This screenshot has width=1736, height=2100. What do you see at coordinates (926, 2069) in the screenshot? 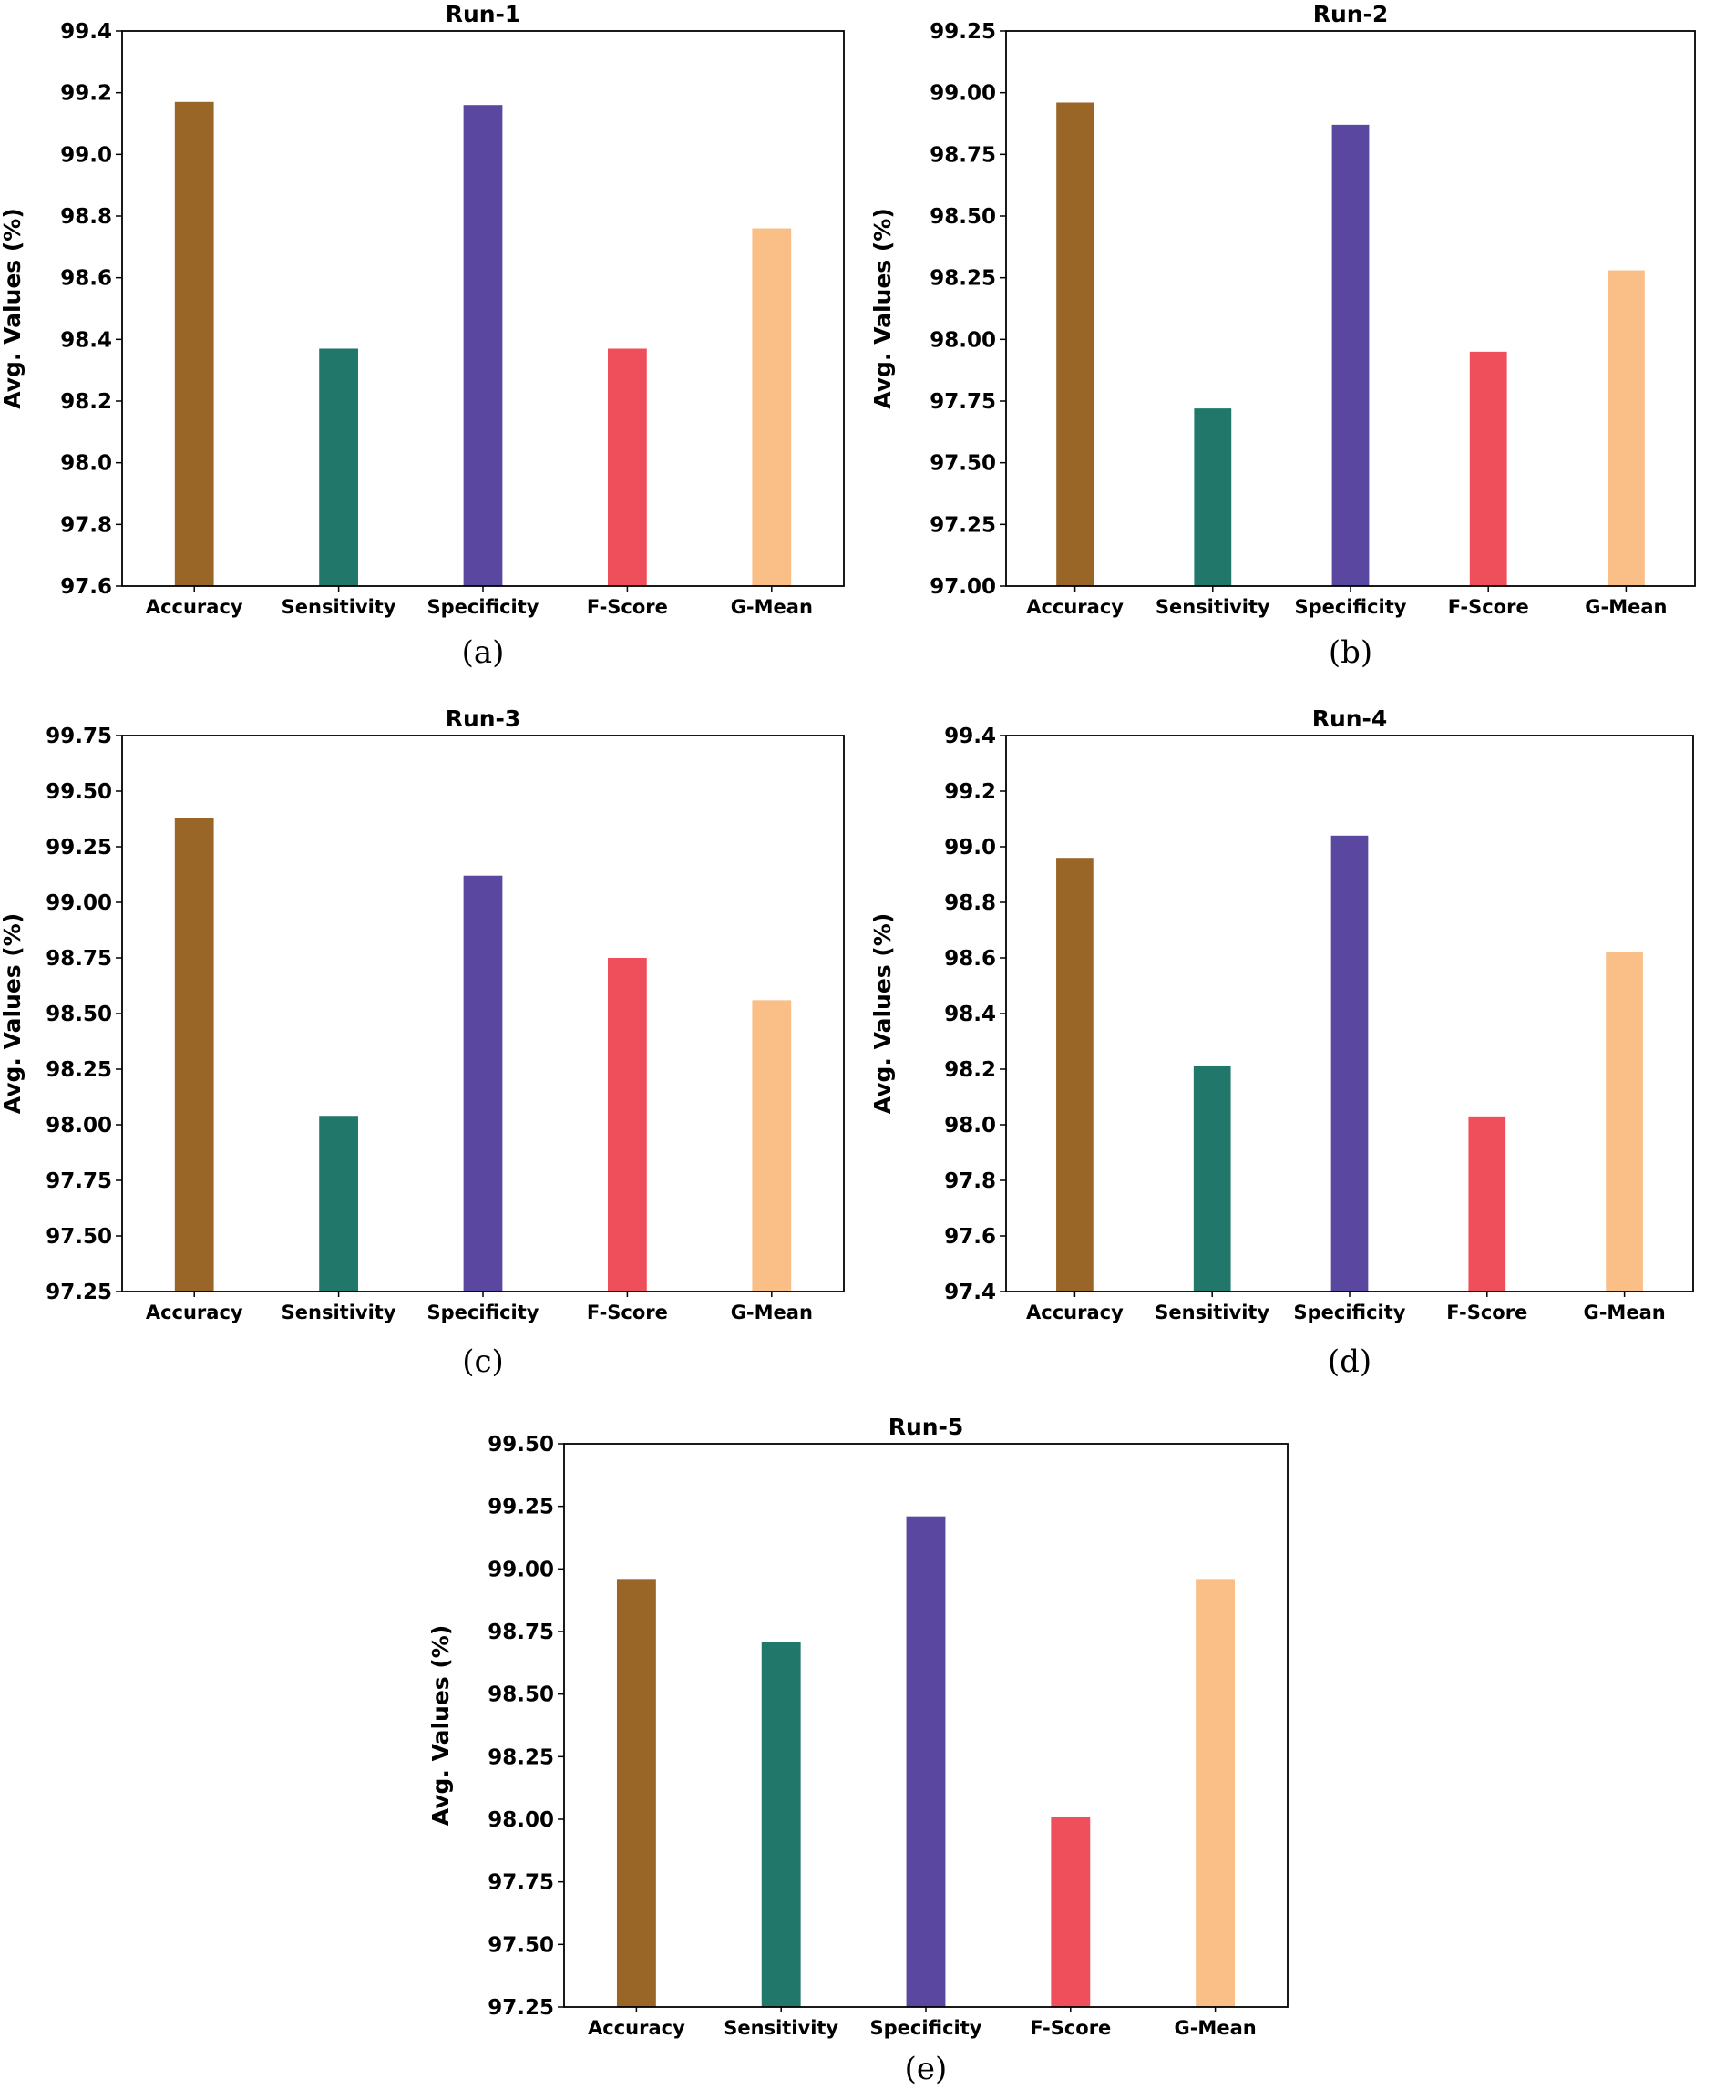
I see `subfigure-caption: (e)` at bounding box center [926, 2069].